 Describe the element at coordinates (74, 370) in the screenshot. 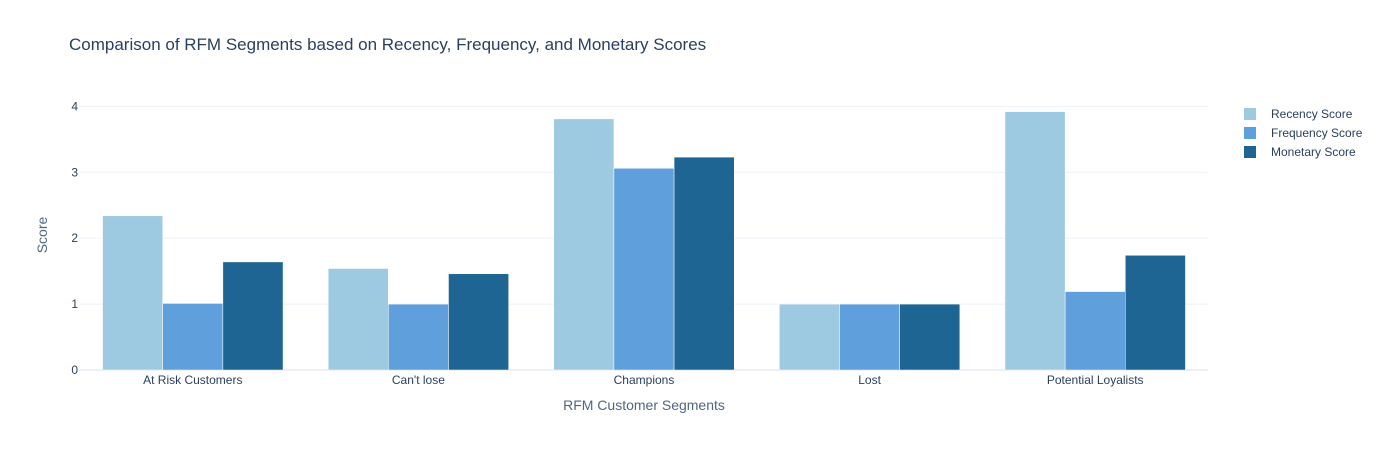

I see `y-tick-label: 0` at that location.